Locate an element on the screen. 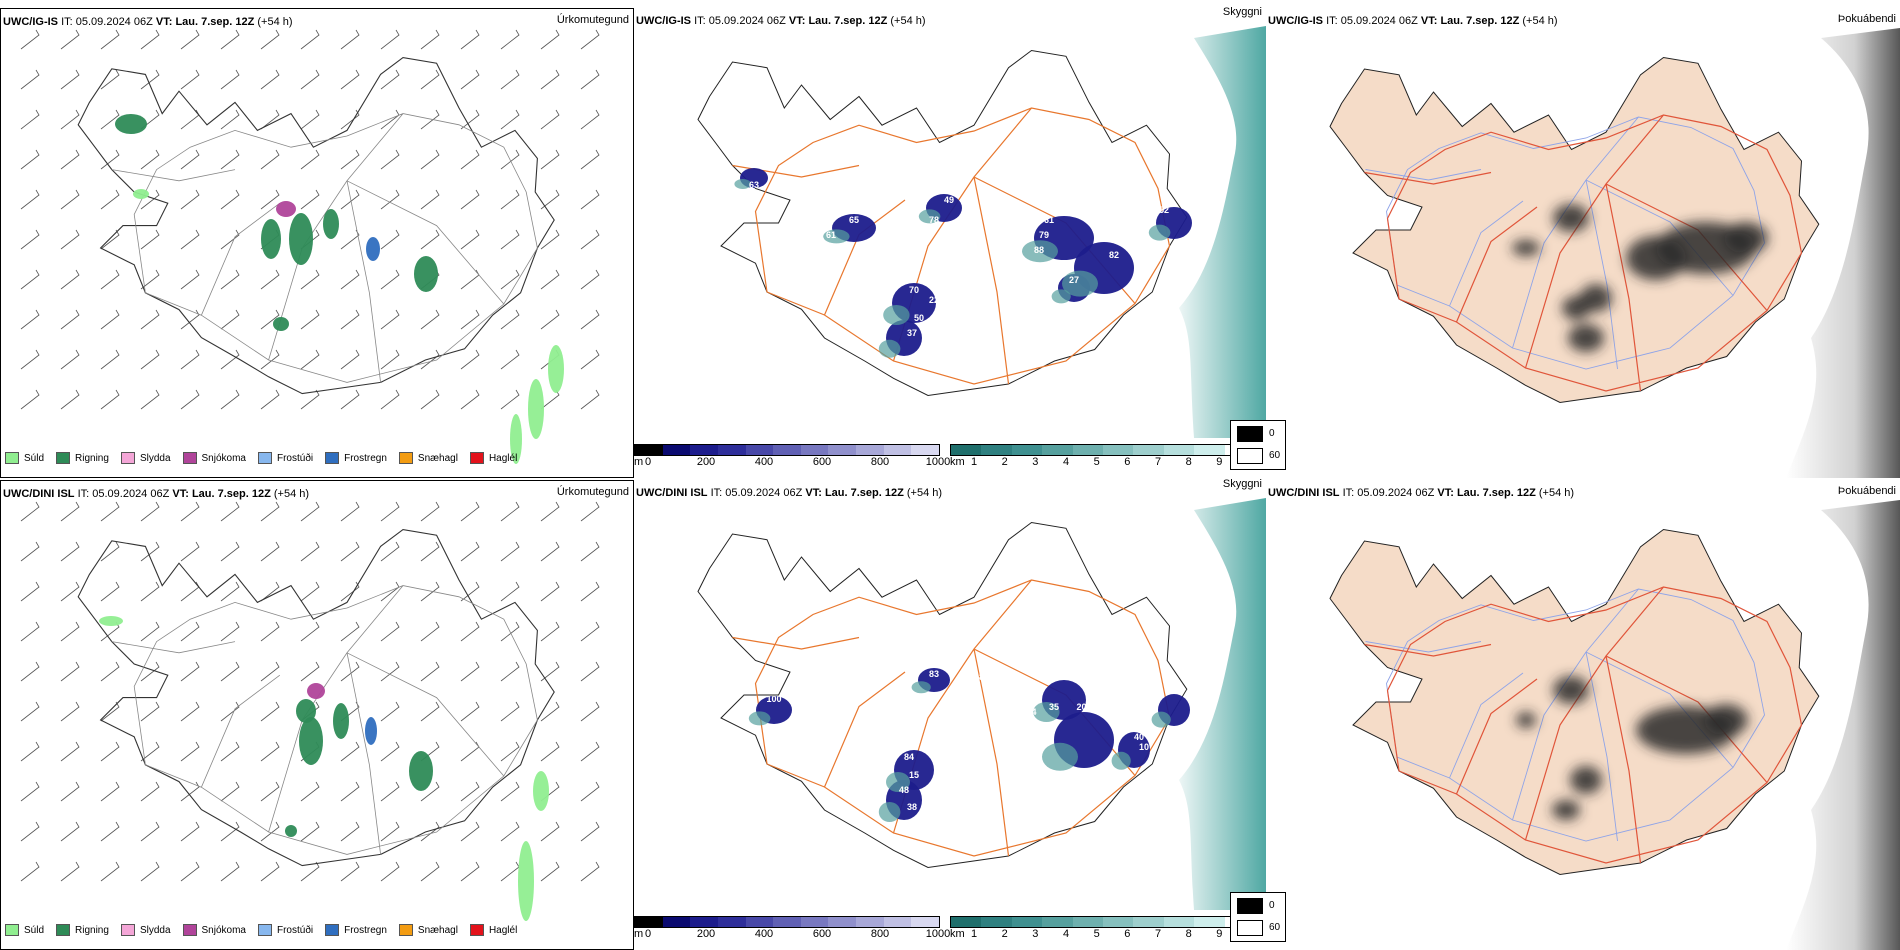  cloud-base-label: 26 is located at coordinates (934, 337).